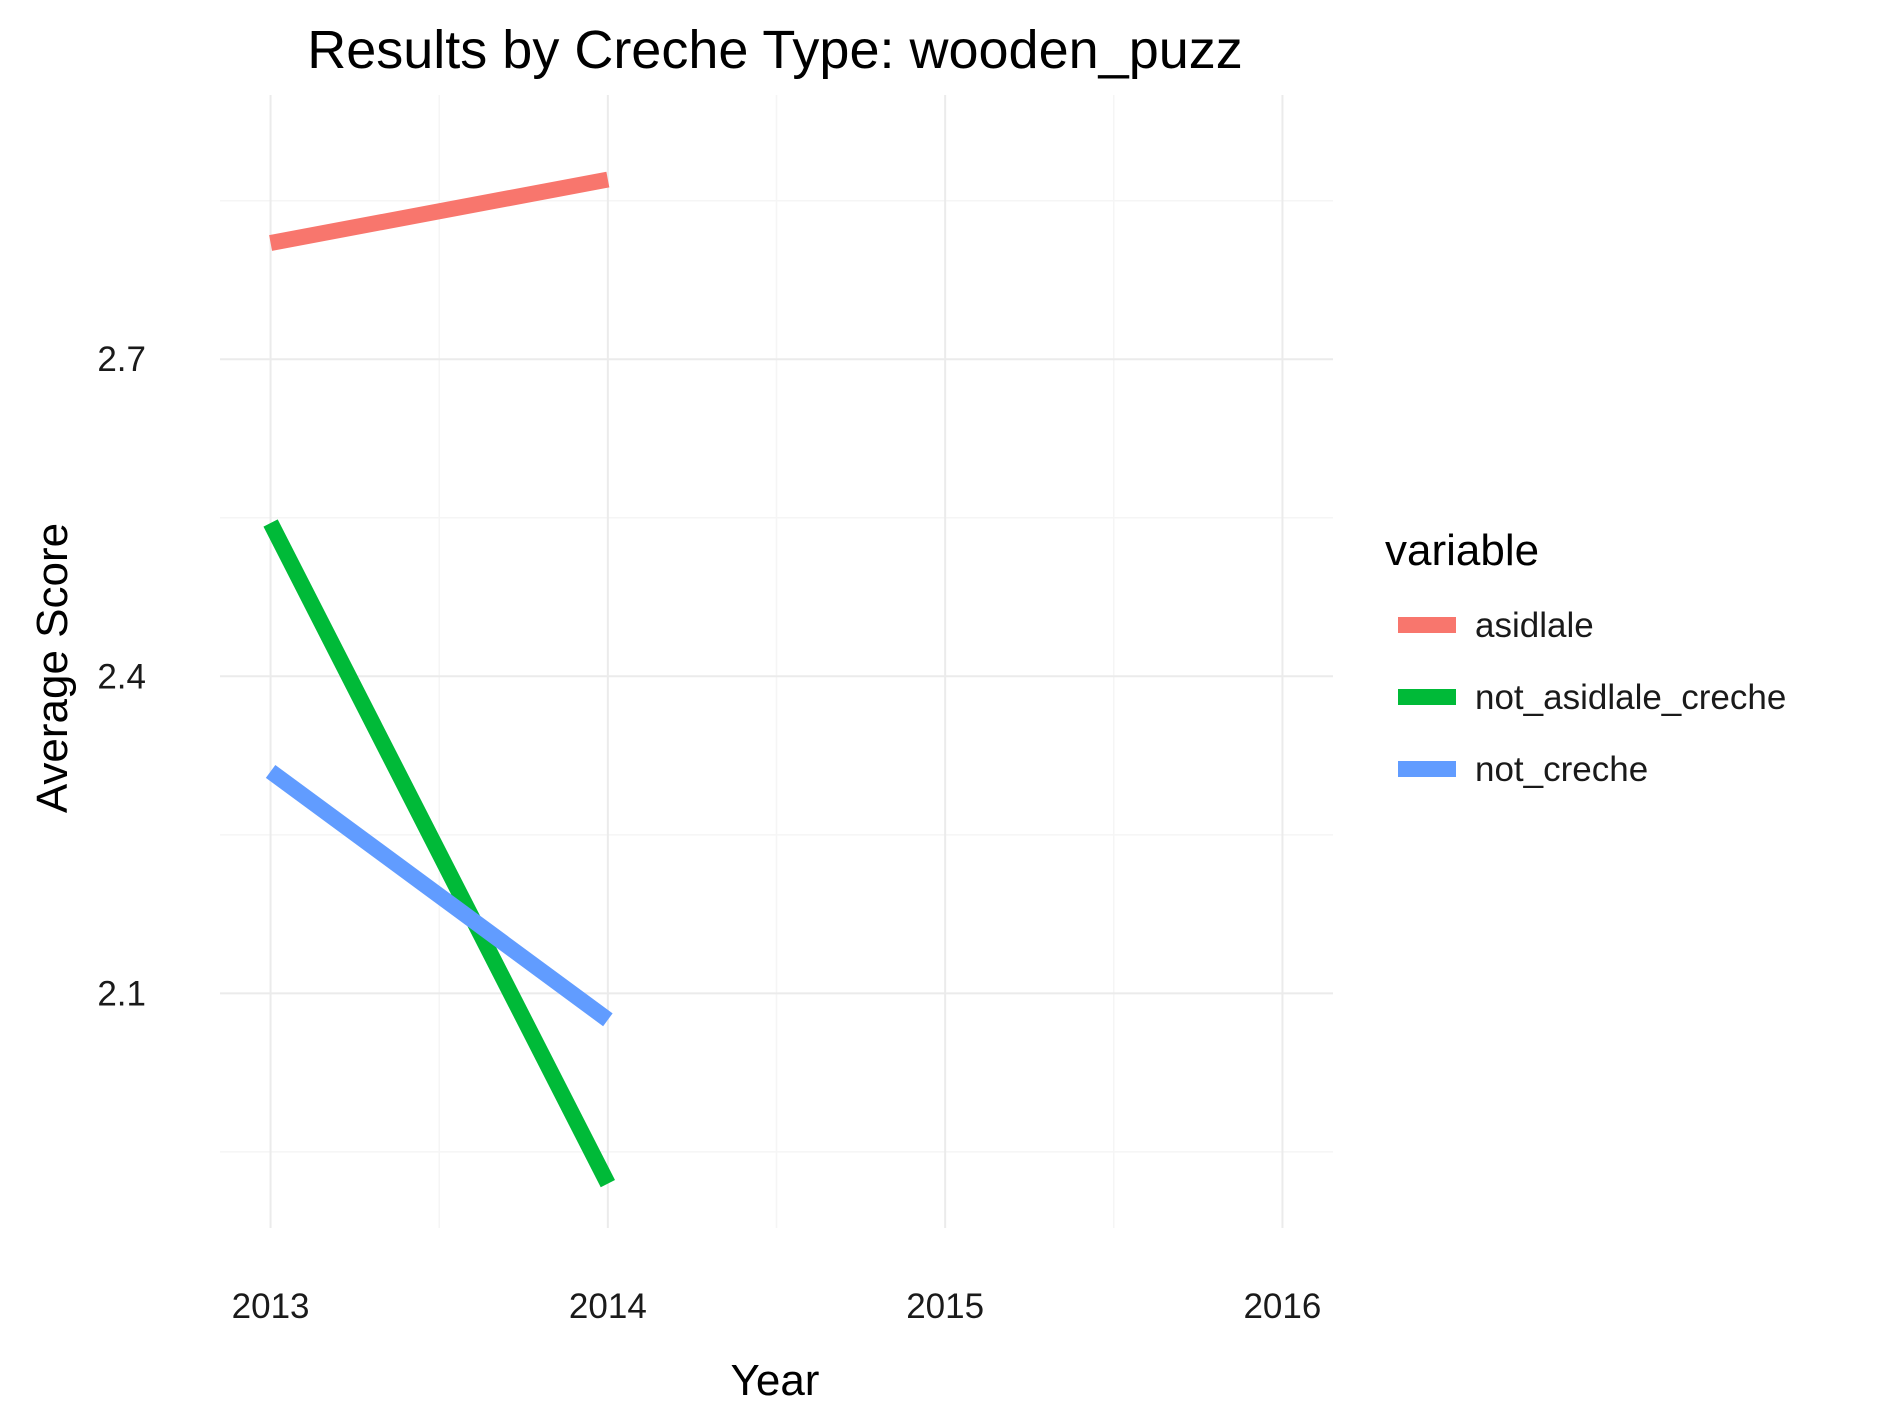 The width and height of the screenshot is (1889, 1417). Describe the element at coordinates (271, 1306) in the screenshot. I see `x-tick-label: 2013` at that location.